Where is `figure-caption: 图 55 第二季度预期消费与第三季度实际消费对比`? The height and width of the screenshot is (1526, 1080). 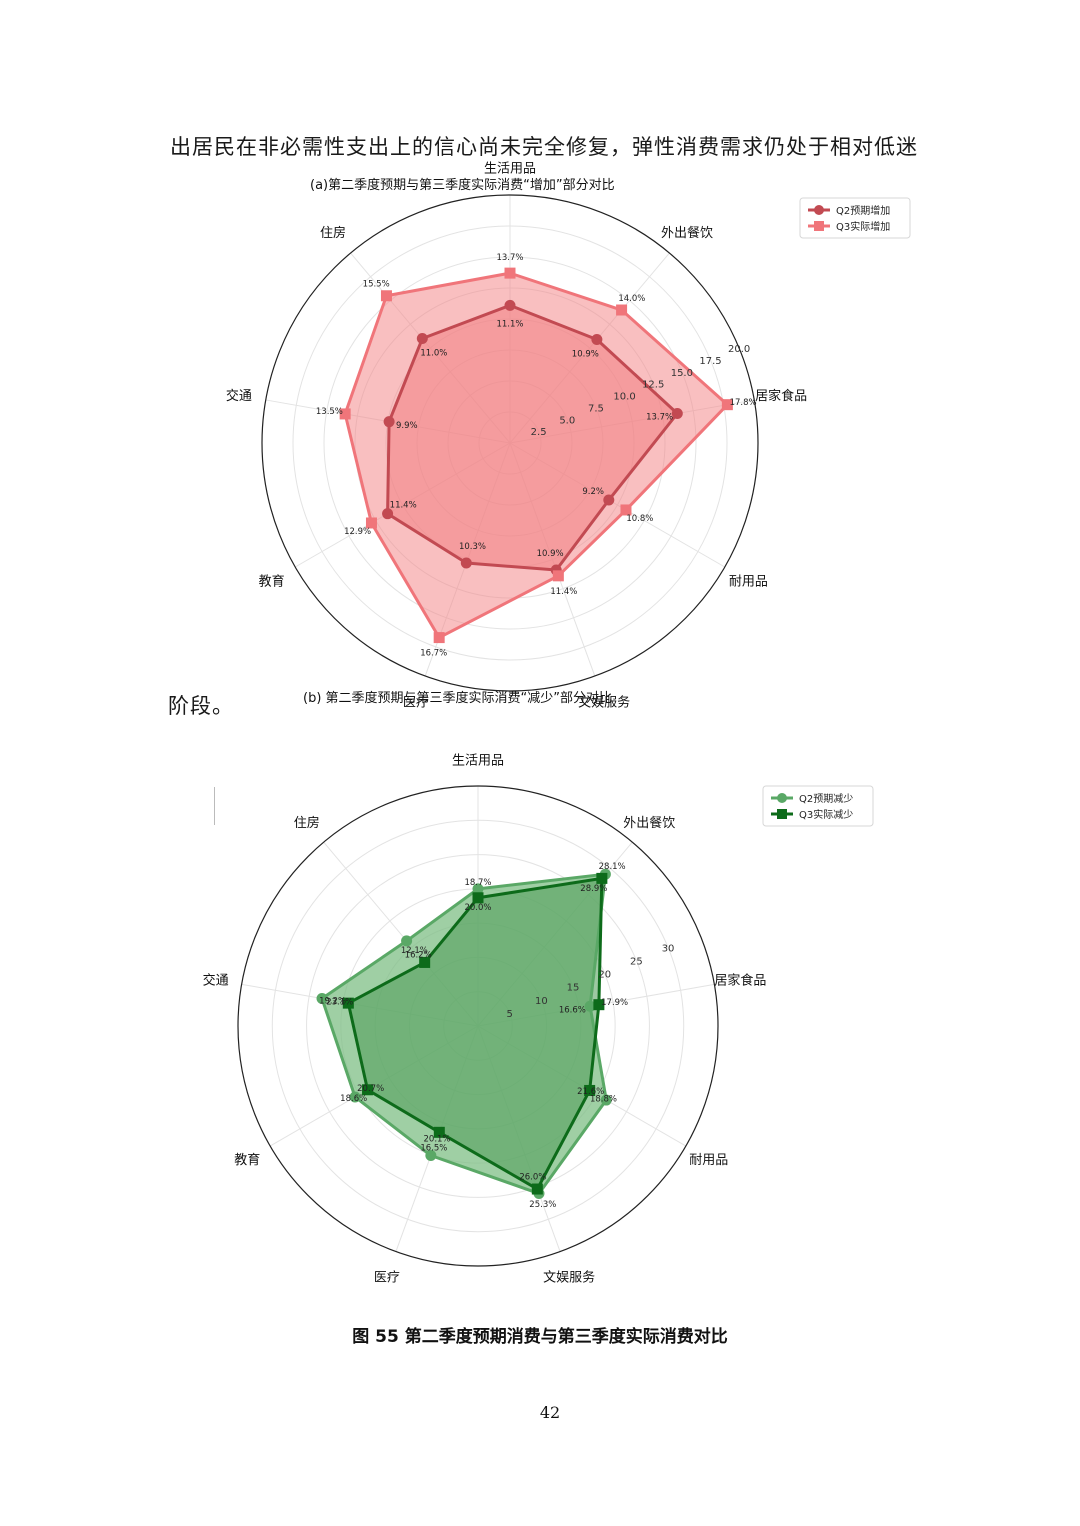
figure-caption: 图 55 第二季度预期消费与第三季度实际消费对比 is located at coordinates (540, 1337).